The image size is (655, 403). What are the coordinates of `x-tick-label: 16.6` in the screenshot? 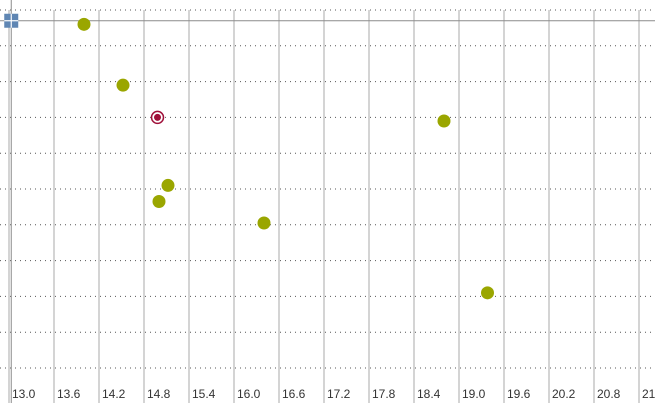 It's located at (294, 394).